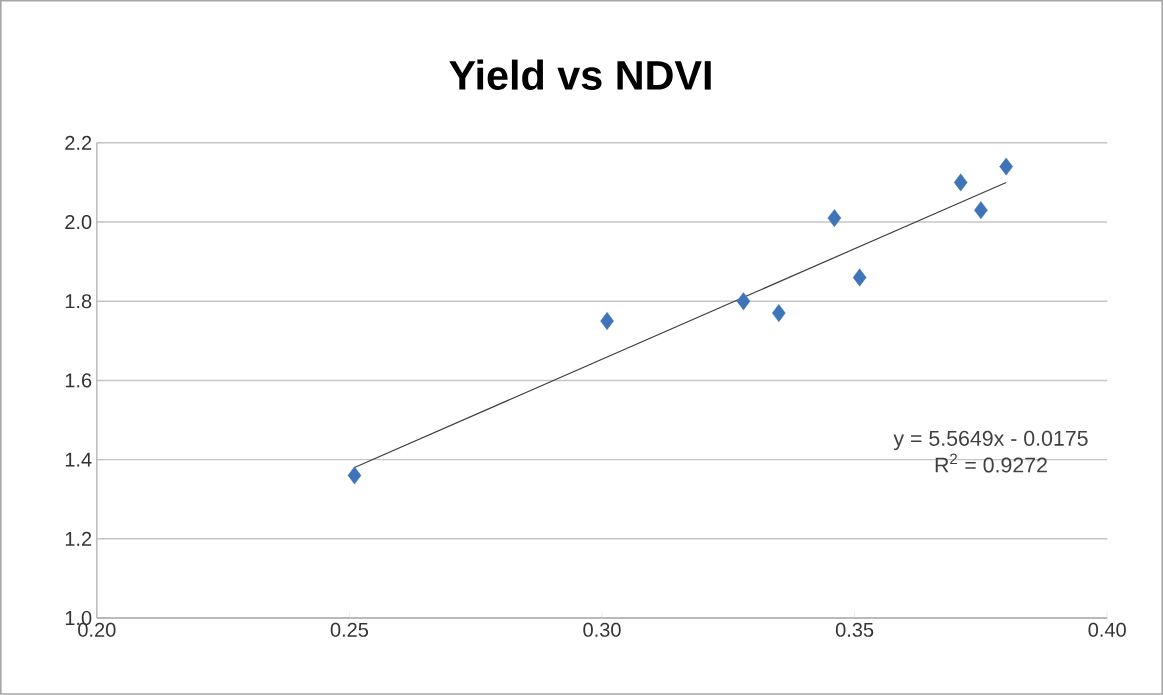 The image size is (1163, 695). Describe the element at coordinates (854, 629) in the screenshot. I see `x-tick-label: 0.35` at that location.